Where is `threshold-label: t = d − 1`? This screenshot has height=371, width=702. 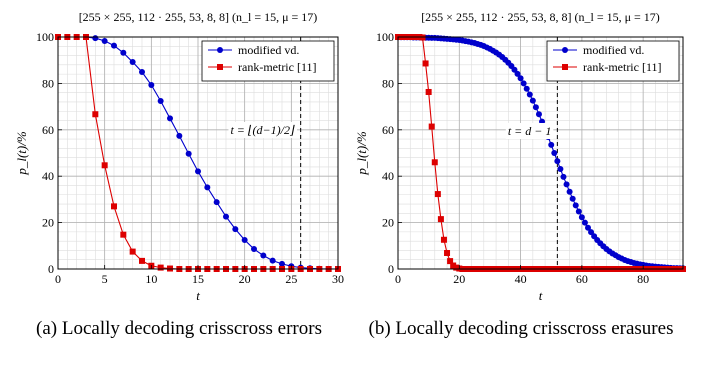 threshold-label: t = d − 1 is located at coordinates (530, 131).